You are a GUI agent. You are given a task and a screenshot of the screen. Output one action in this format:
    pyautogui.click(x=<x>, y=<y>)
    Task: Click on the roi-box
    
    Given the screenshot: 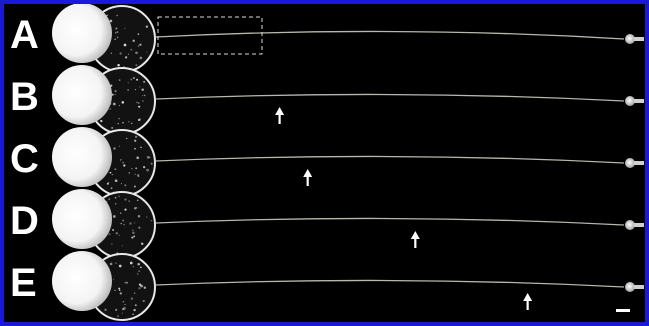 What is the action you would take?
    pyautogui.click(x=210, y=35)
    